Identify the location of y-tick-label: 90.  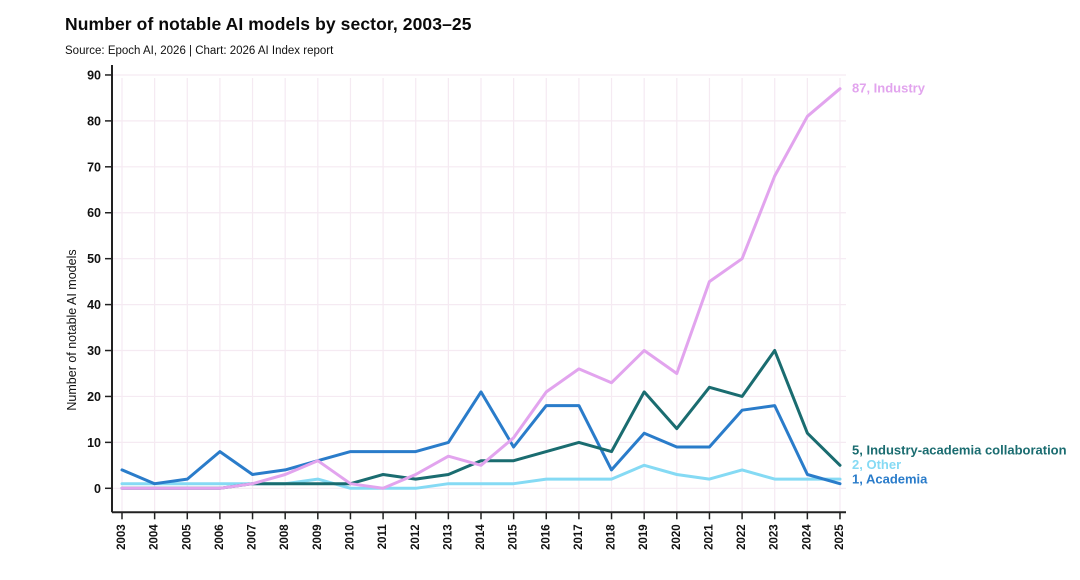
(94, 75).